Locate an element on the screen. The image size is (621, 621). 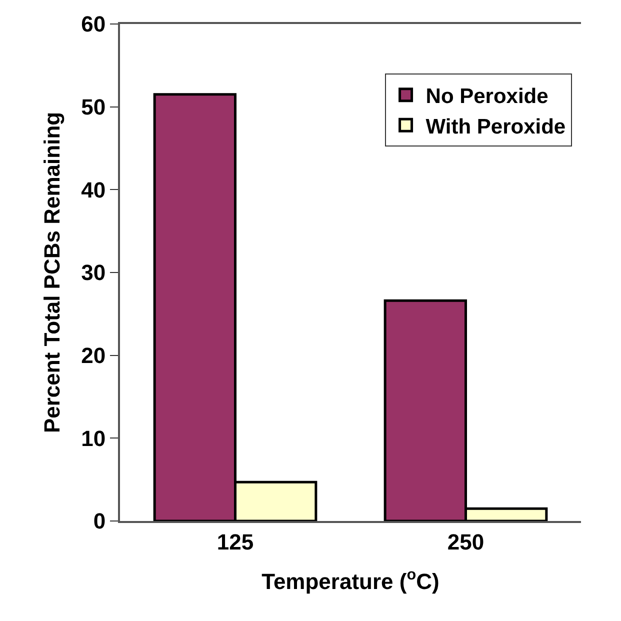
y-tick-label: 10 is located at coordinates (93, 438).